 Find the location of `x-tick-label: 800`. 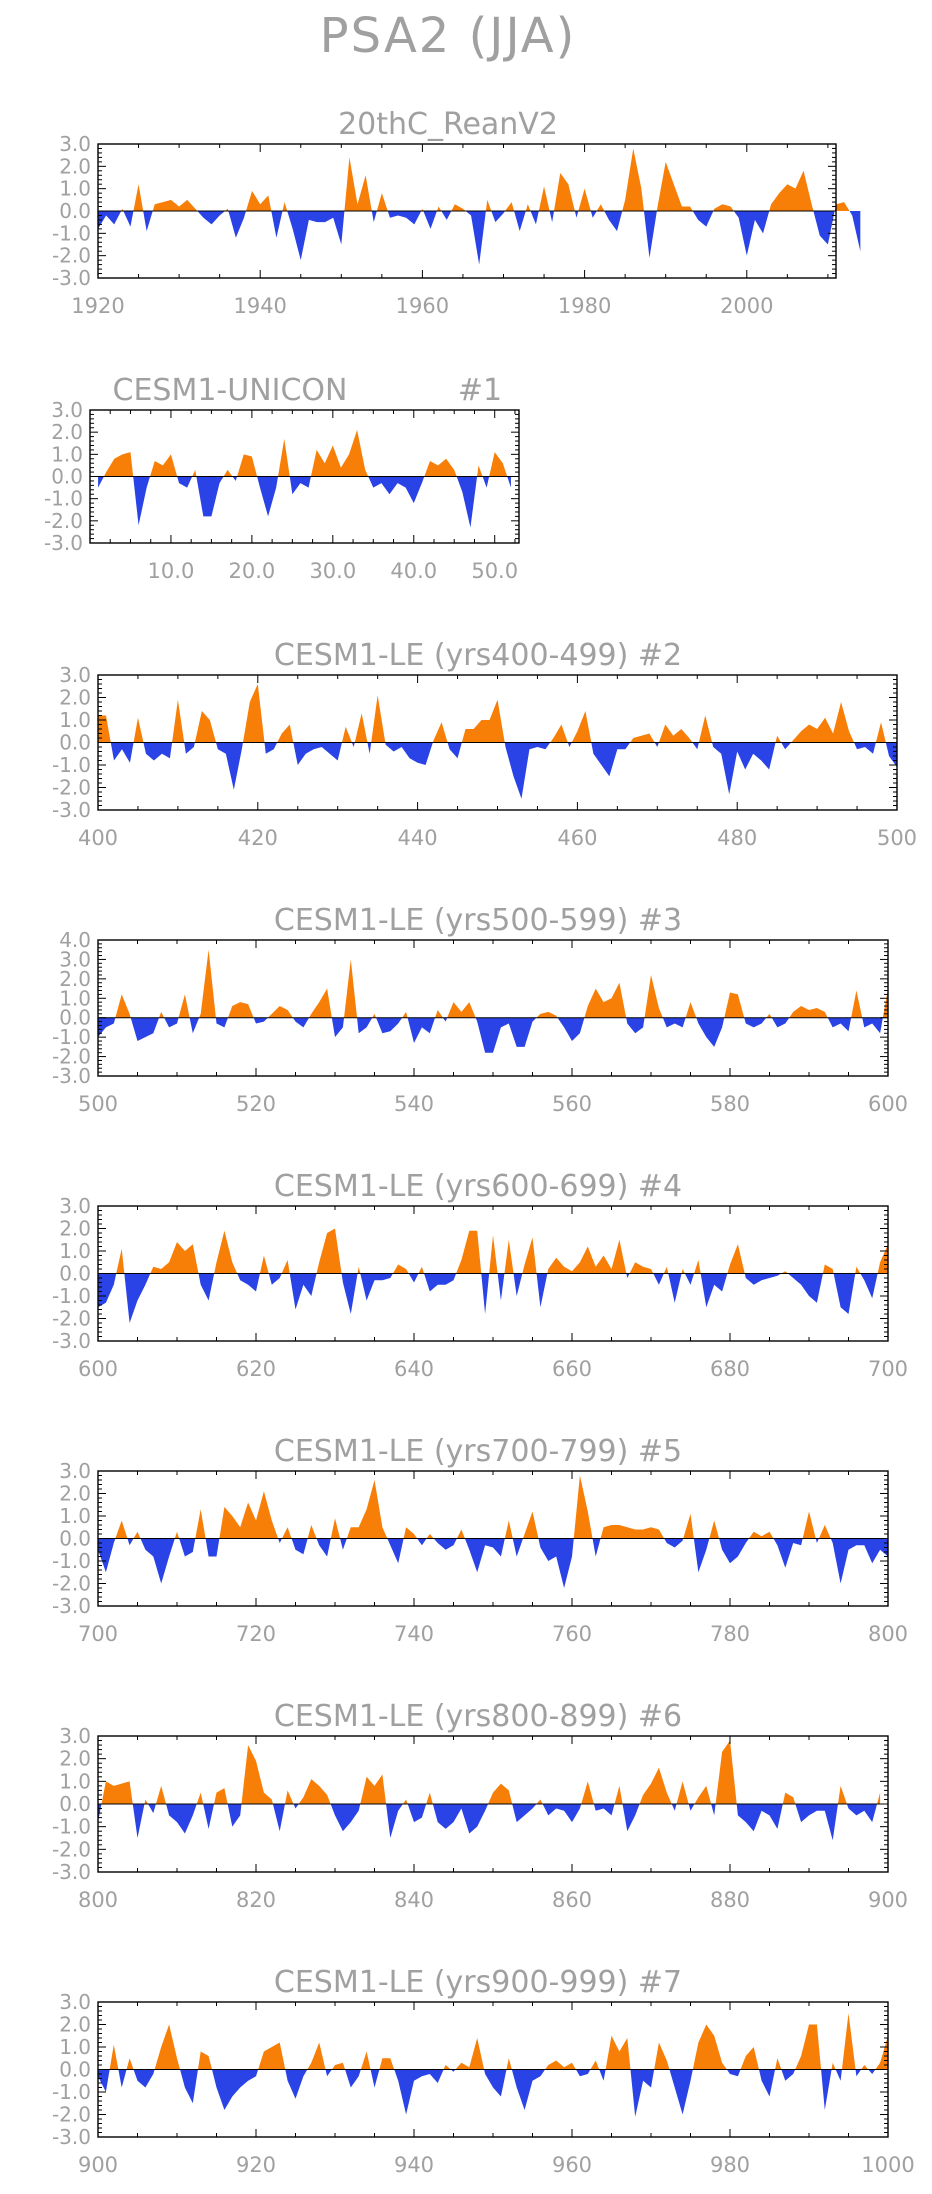

x-tick-label: 800 is located at coordinates (888, 1634).